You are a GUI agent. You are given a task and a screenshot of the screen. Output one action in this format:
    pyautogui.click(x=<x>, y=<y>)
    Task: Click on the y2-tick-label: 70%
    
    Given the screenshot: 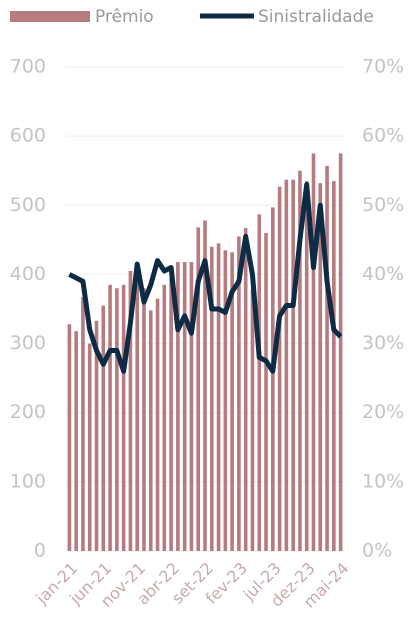 What is the action you would take?
    pyautogui.click(x=383, y=67)
    